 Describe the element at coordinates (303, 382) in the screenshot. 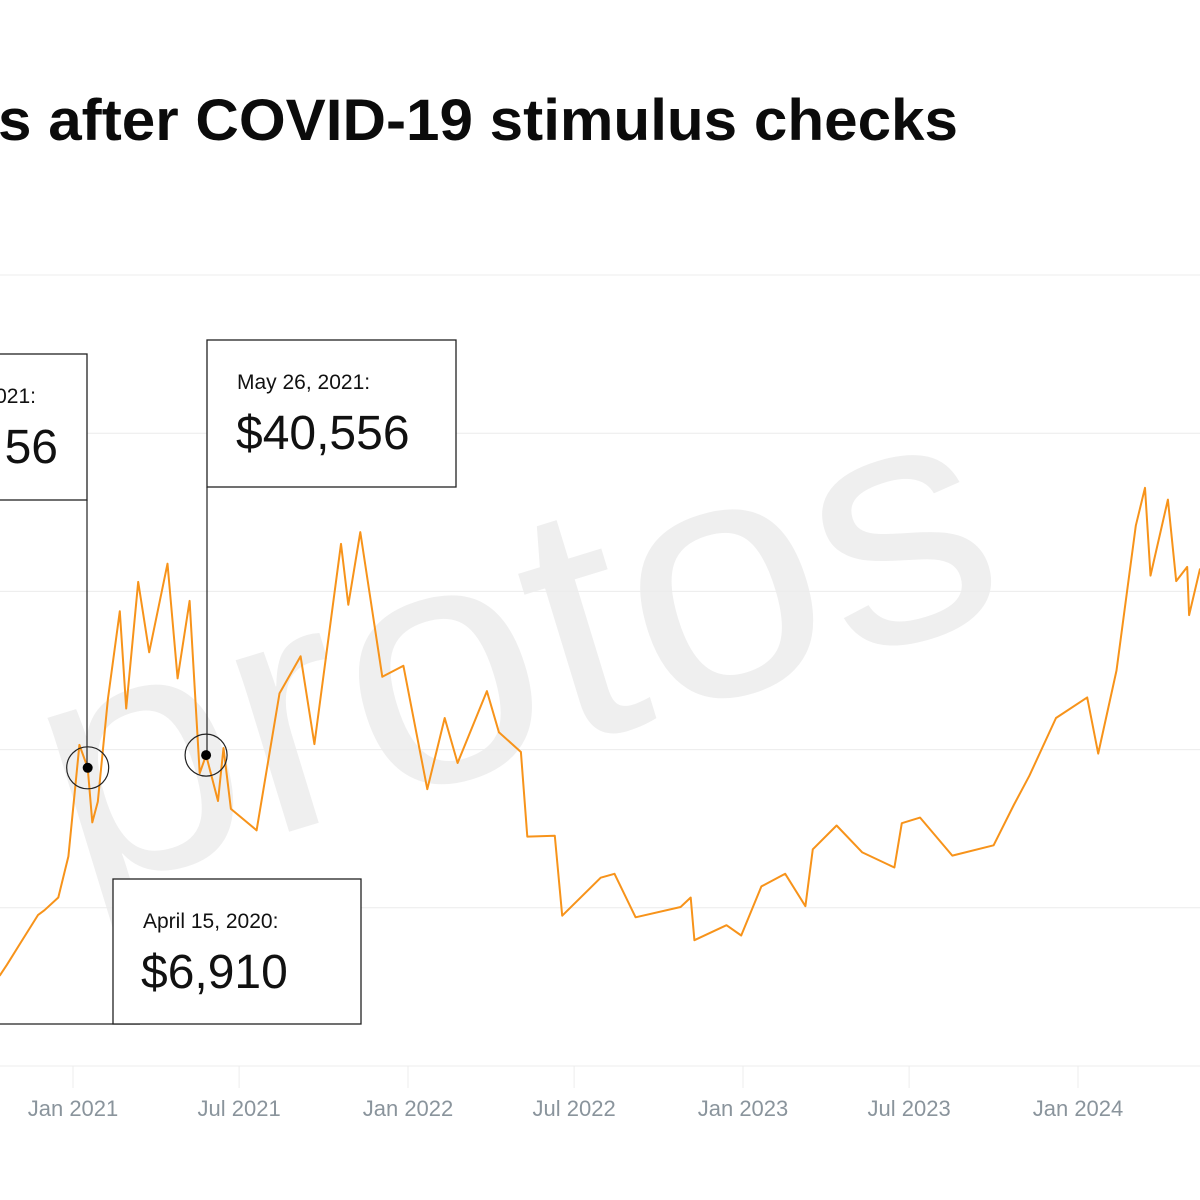

I see `annotation-date: May 26, 2021:` at that location.